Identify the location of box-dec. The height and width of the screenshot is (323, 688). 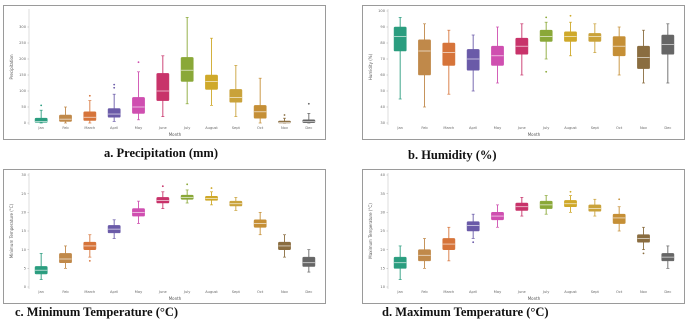
(668, 53).